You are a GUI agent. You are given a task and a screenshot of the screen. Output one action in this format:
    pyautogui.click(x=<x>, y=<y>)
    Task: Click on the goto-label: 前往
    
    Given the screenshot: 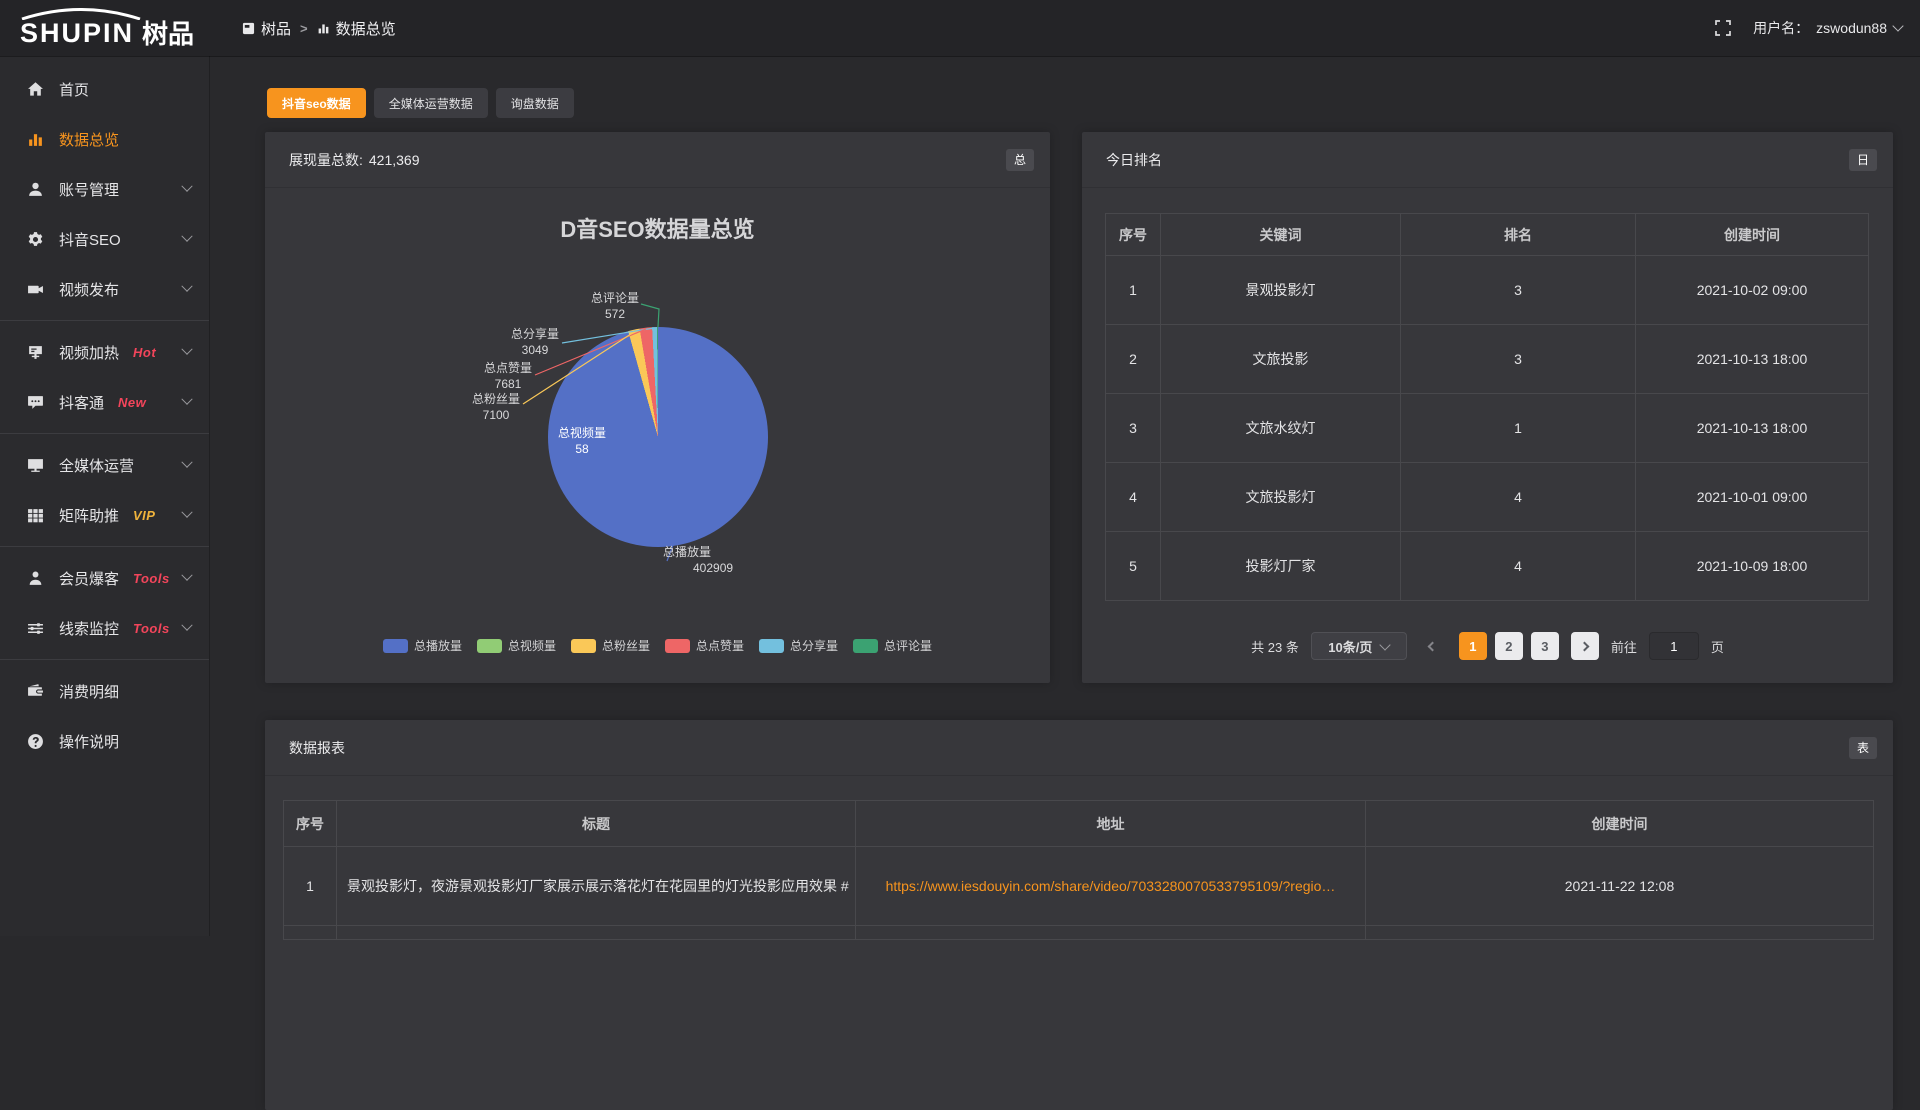 What is the action you would take?
    pyautogui.click(x=1623, y=647)
    